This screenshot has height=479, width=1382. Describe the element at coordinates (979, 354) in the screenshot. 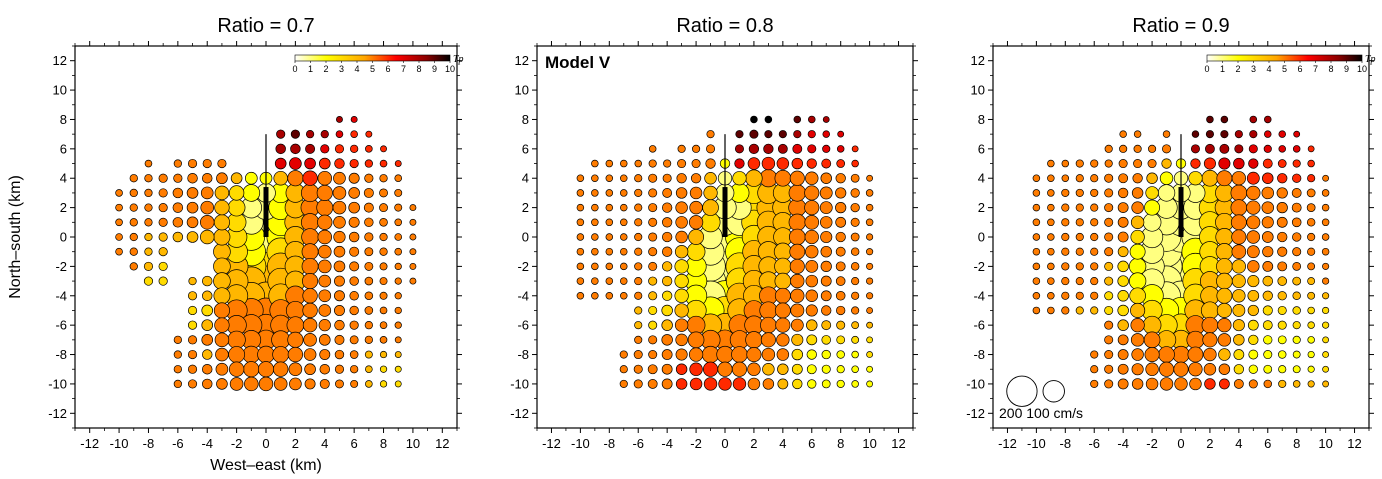

I see `y-tick-label: -8` at that location.